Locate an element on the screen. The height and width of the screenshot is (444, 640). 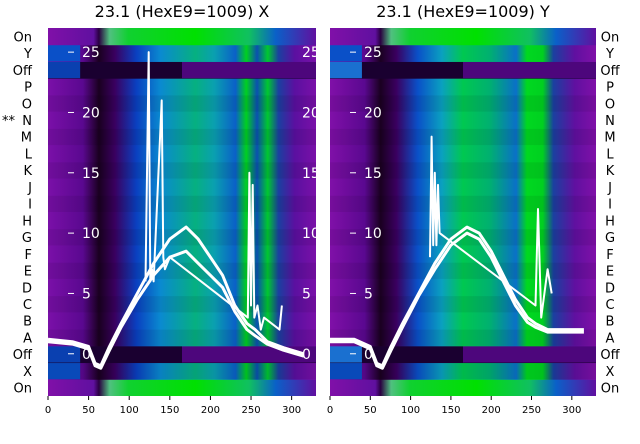
x-tick-label: 150 is located at coordinates (450, 410).